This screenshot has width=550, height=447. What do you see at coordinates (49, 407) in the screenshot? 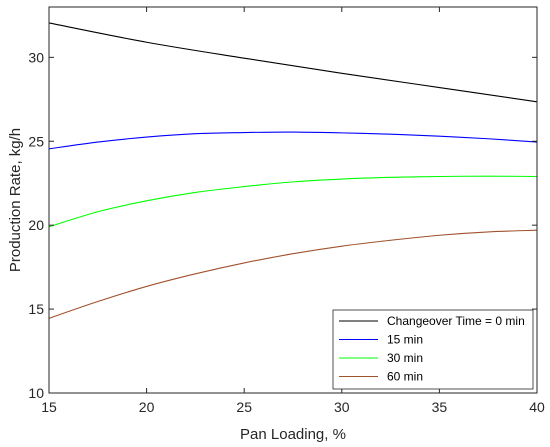
I see `x-tick-label: 15` at bounding box center [49, 407].